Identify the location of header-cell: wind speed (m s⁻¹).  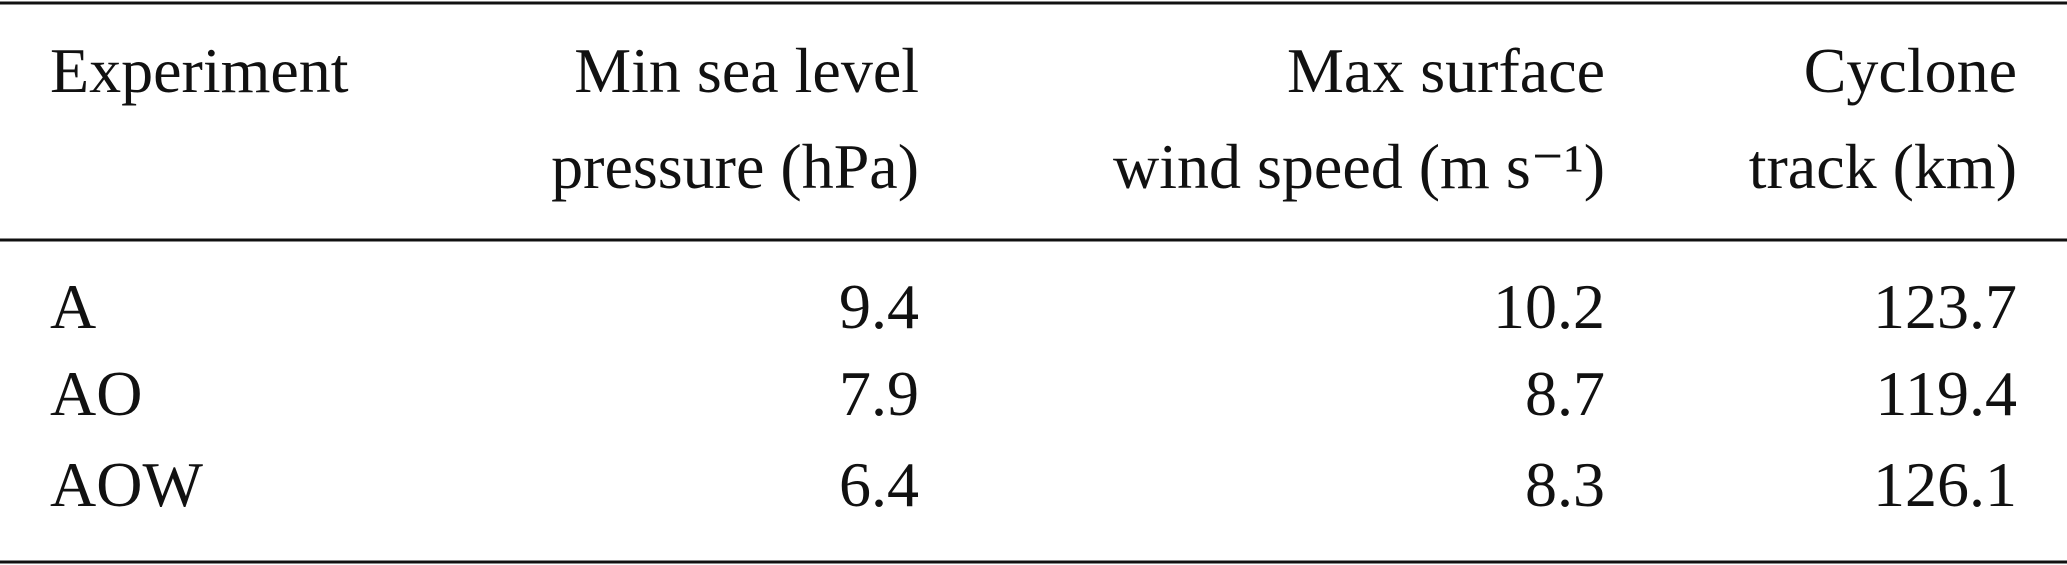
(1359, 166).